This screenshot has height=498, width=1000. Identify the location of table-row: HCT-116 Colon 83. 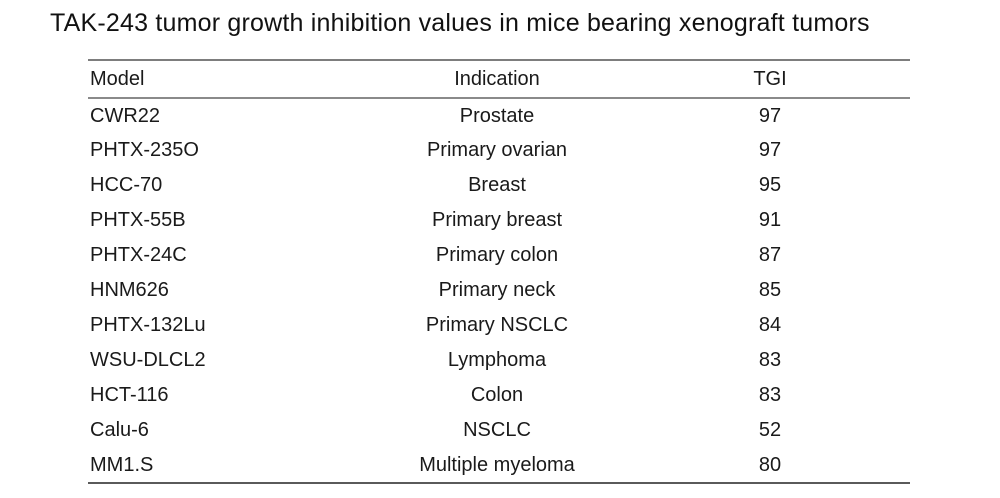
(499, 395).